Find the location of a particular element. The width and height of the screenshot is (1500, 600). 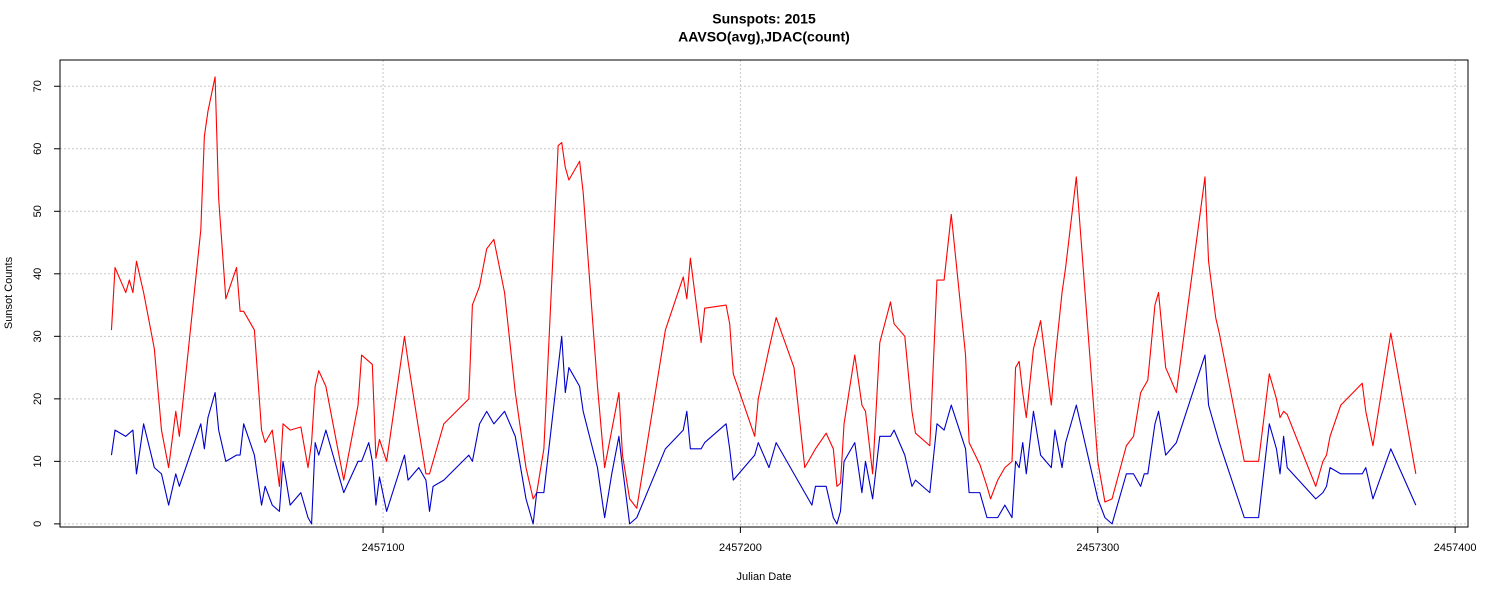

y-tick-label: 20 is located at coordinates (38, 399).